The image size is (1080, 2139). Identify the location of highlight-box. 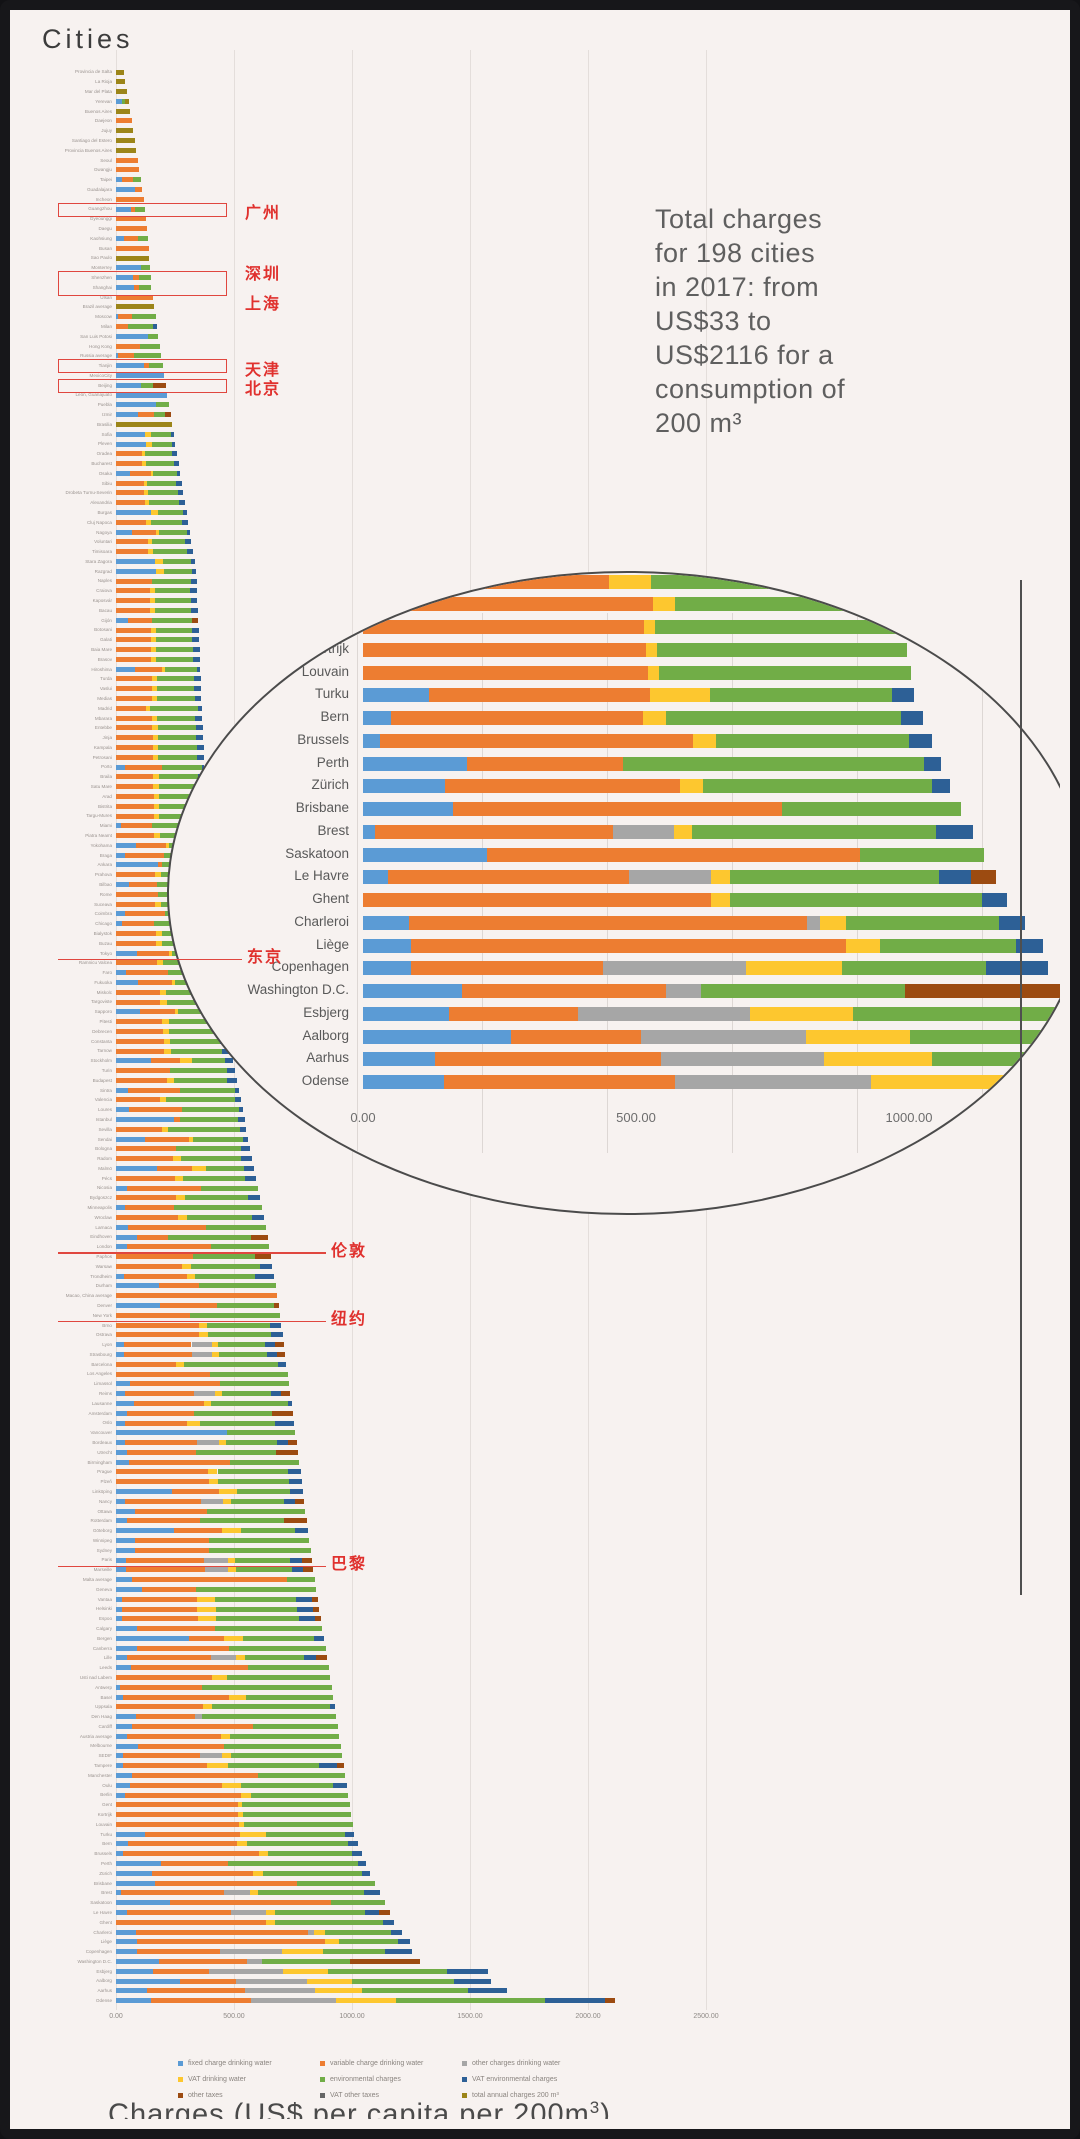
(142, 283).